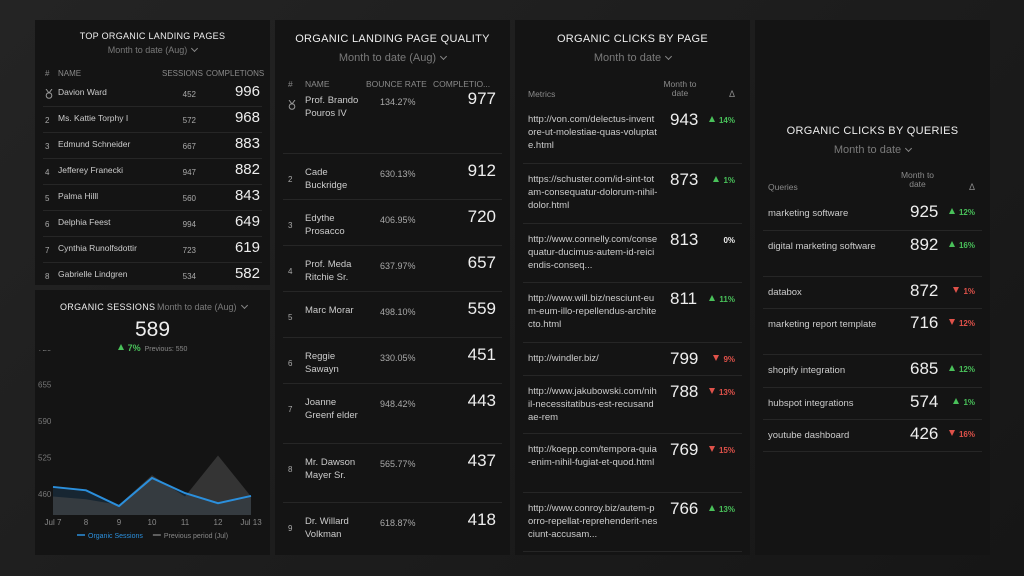 This screenshot has height=576, width=1024. Describe the element at coordinates (808, 213) in the screenshot. I see `query: marketing software` at that location.